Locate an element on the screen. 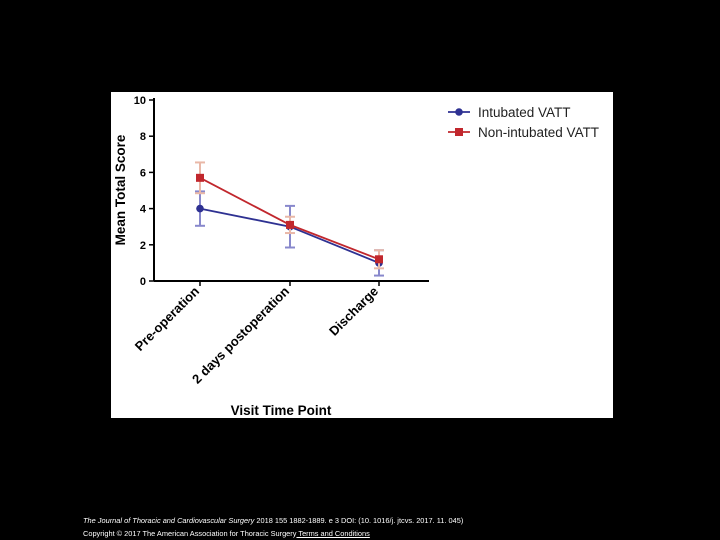 This screenshot has height=540, width=720. x-tick-label: Discharge is located at coordinates (353, 311).